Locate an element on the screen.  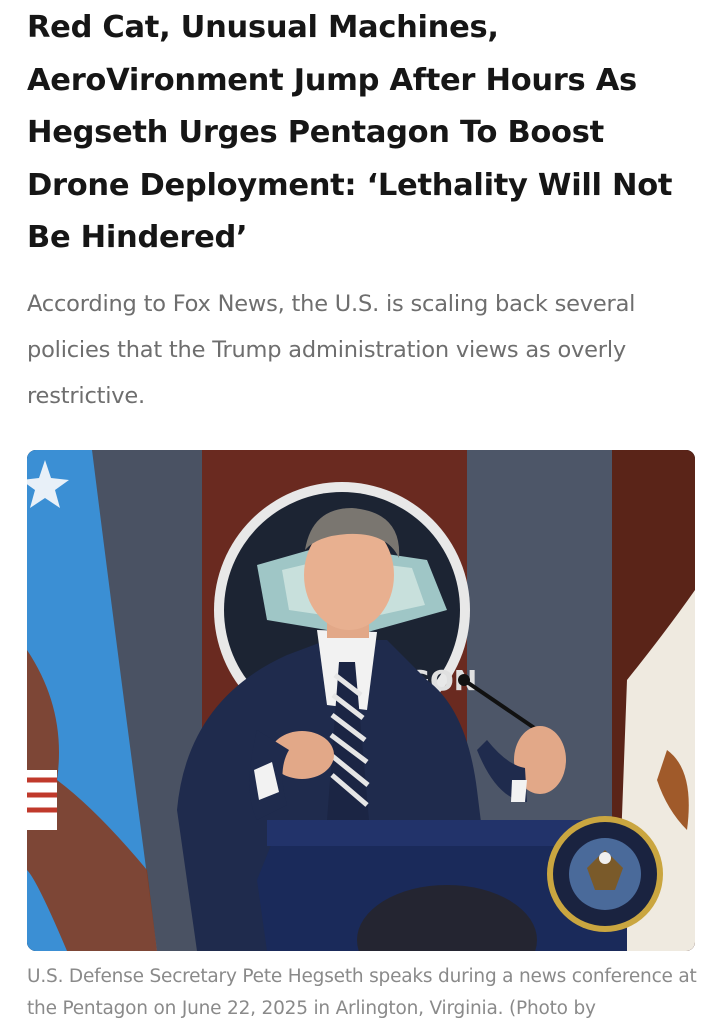
blurred-foreground is located at coordinates (447, 918).